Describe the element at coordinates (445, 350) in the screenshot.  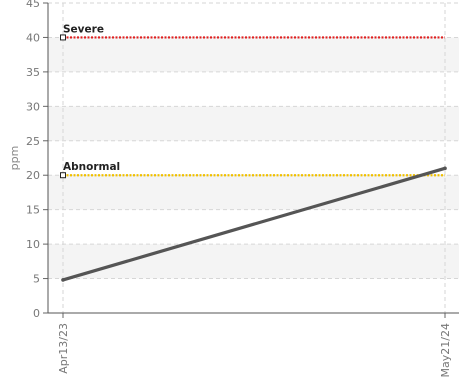
I see `x-tick-label: May21/24` at that location.